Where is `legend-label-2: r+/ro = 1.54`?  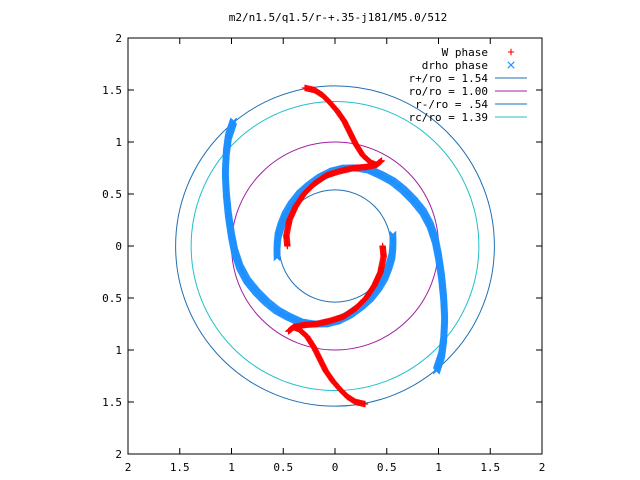 legend-label-2: r+/ro = 1.54 is located at coordinates (449, 78).